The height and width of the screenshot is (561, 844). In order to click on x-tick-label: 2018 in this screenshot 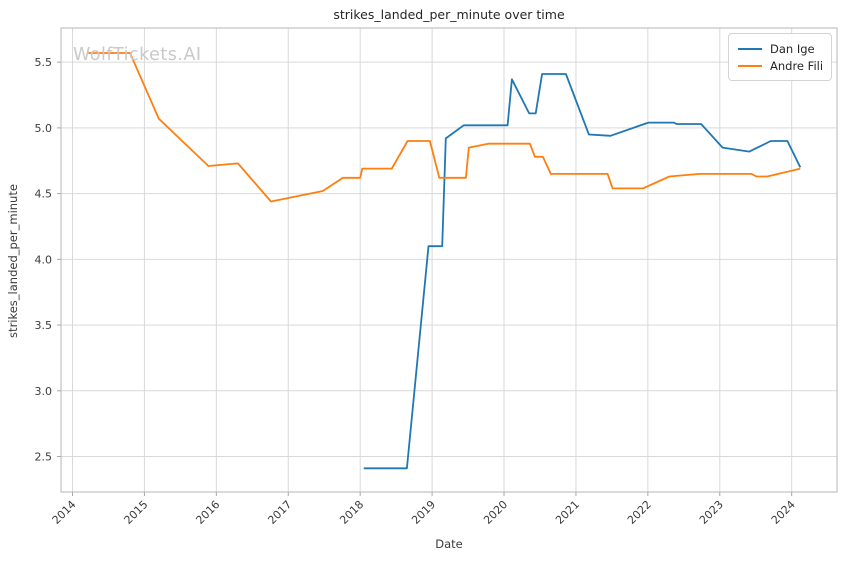, I will do `click(351, 512)`.